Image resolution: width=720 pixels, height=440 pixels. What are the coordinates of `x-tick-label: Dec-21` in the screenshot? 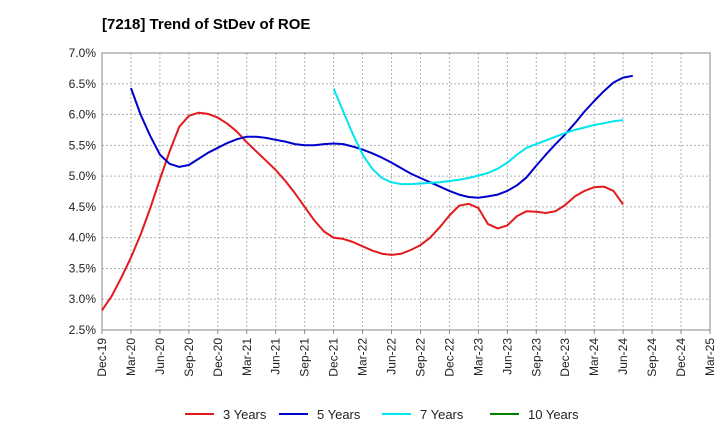 It's located at (334, 357).